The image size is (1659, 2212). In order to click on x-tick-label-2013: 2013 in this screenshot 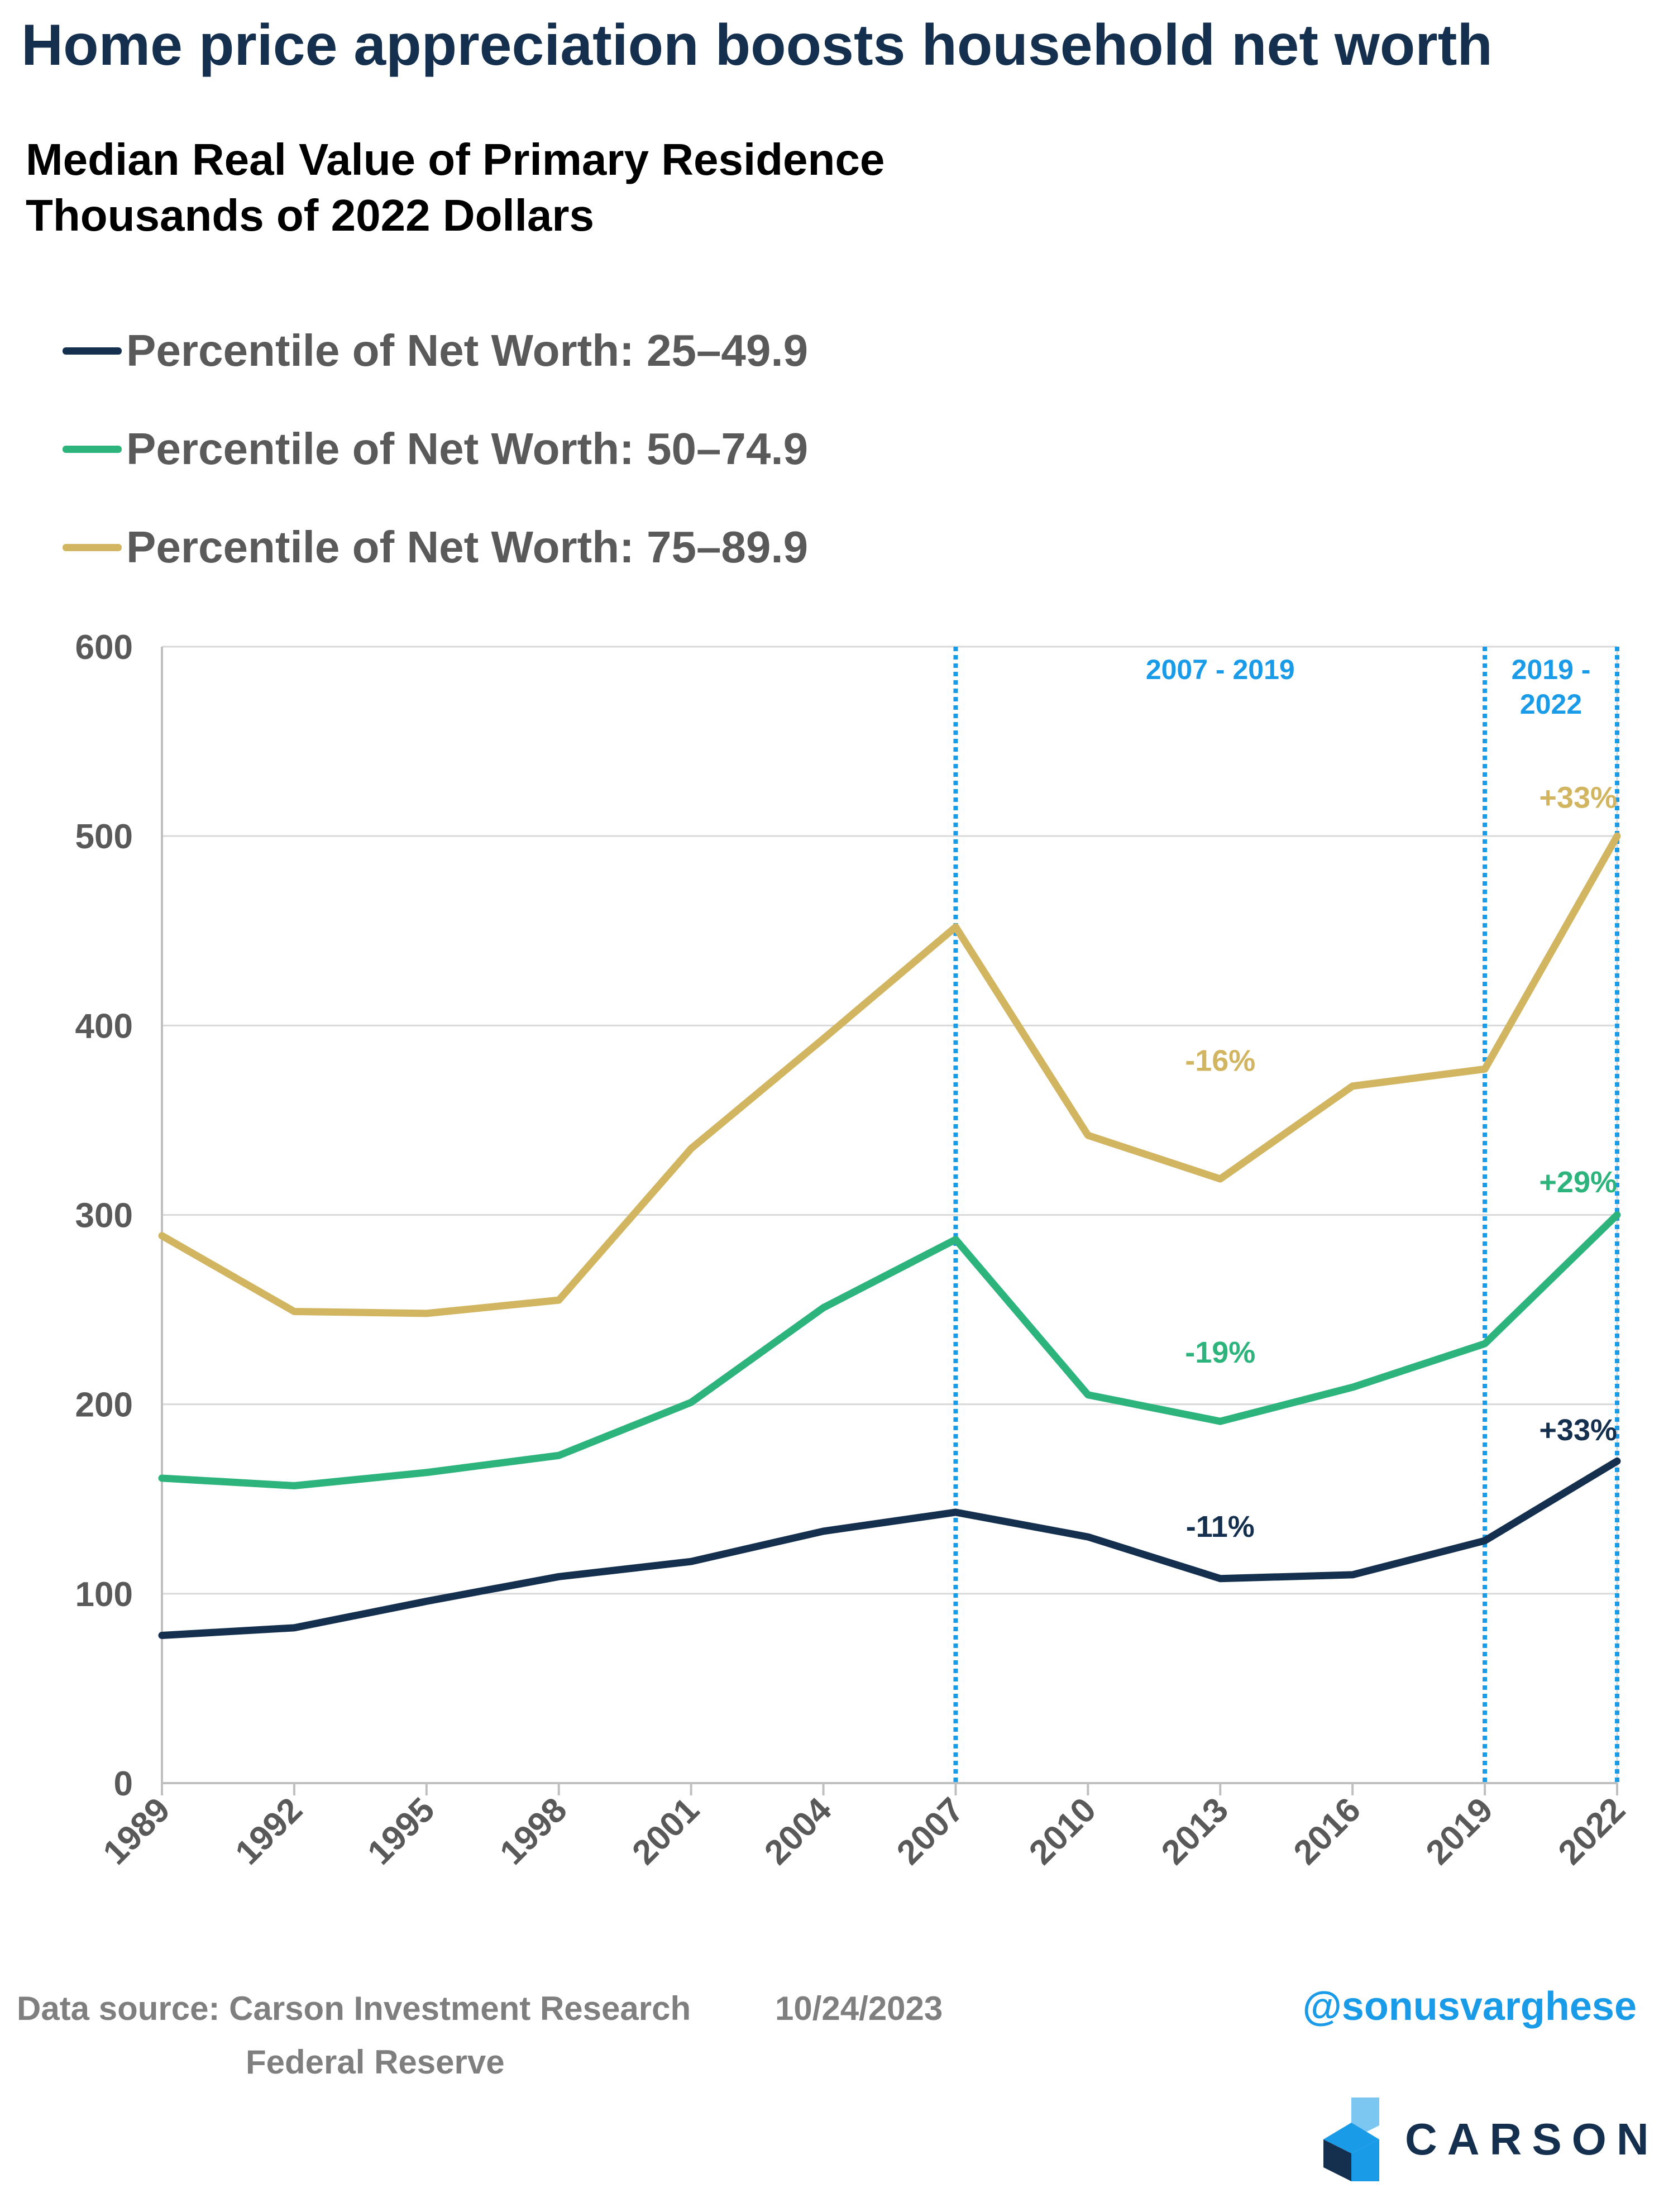, I will do `click(1195, 1831)`.